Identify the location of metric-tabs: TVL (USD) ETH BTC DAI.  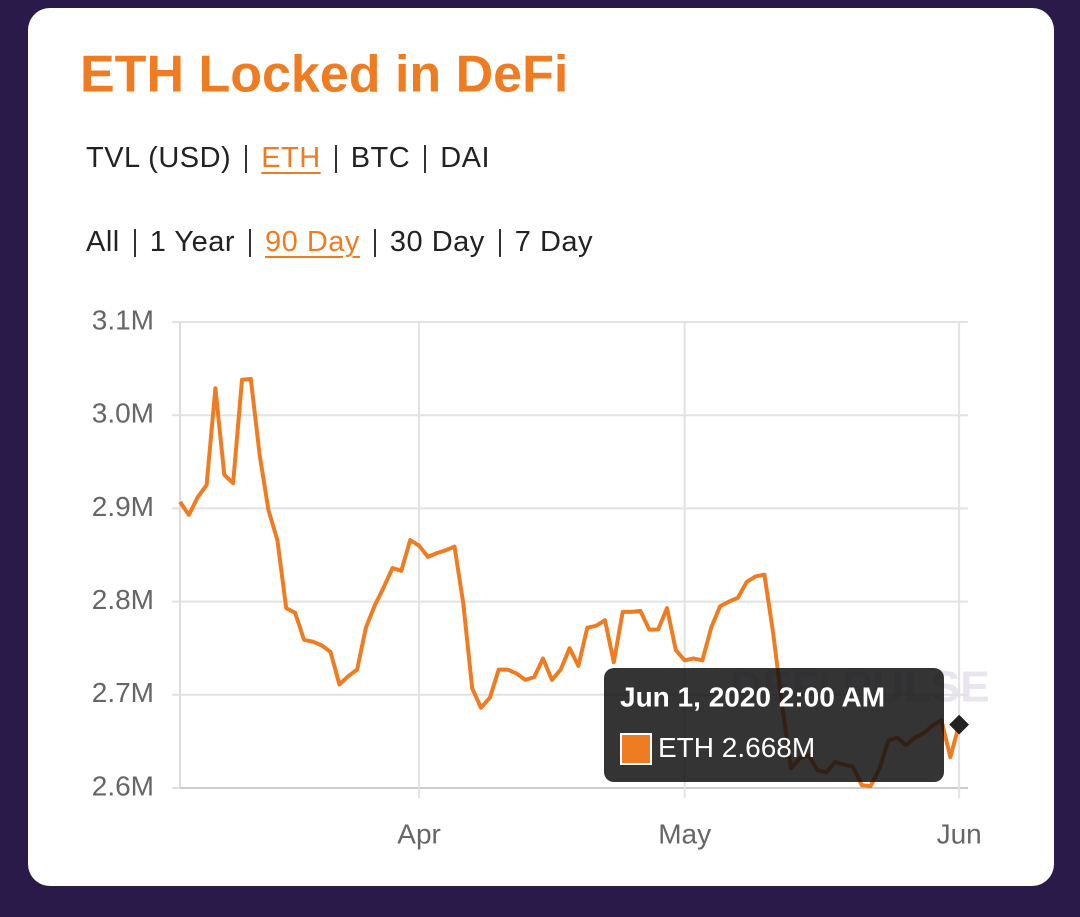
(288, 158).